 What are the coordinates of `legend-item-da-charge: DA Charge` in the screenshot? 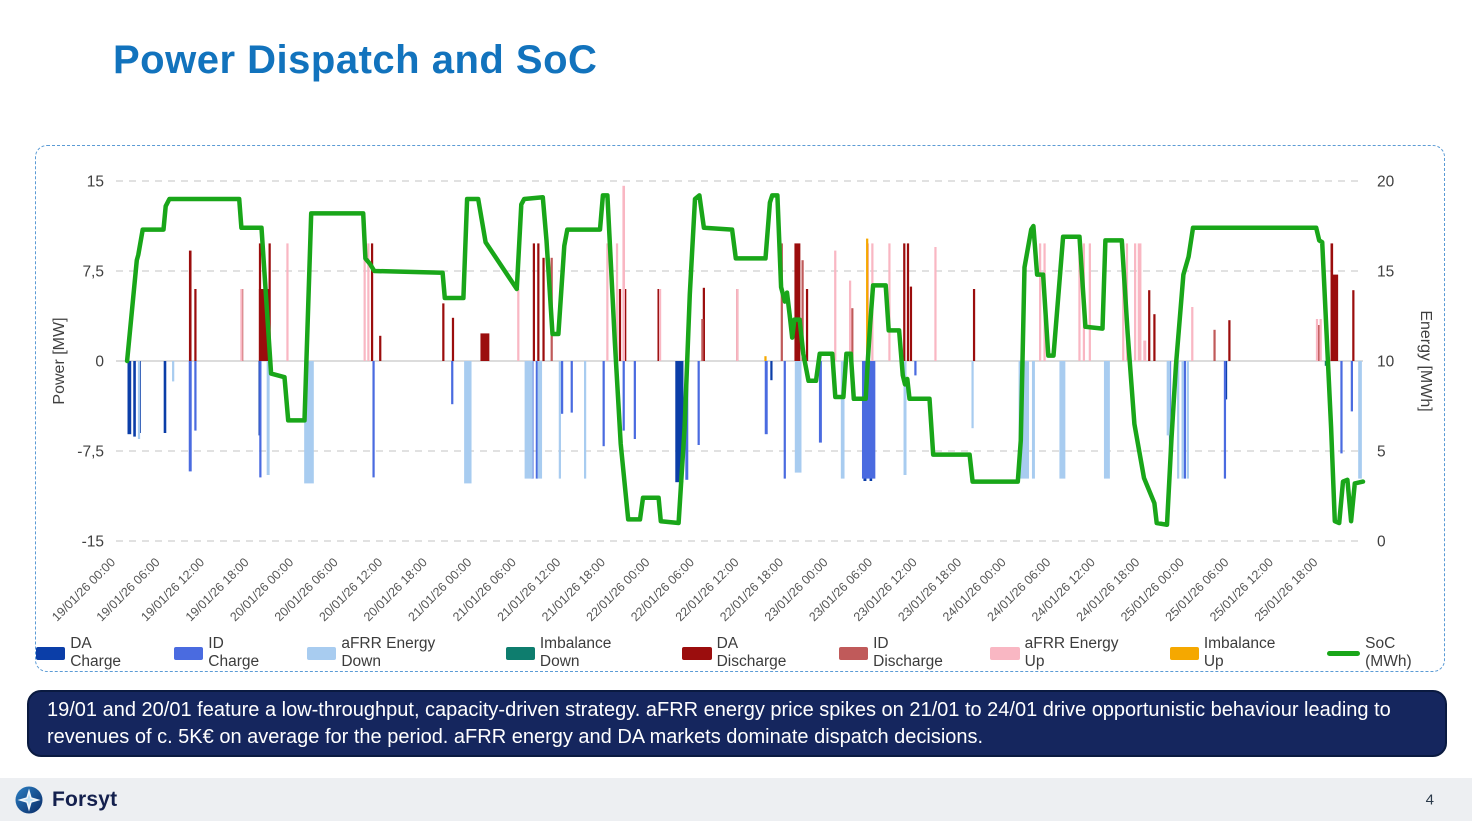 It's located at (90, 653).